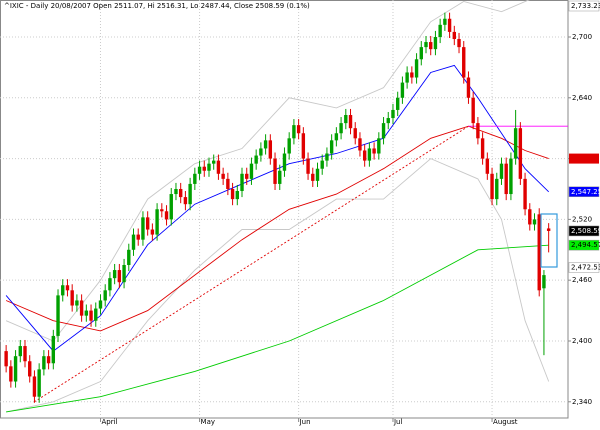  What do you see at coordinates (505, 422) in the screenshot?
I see `x-tick-label: August` at bounding box center [505, 422].